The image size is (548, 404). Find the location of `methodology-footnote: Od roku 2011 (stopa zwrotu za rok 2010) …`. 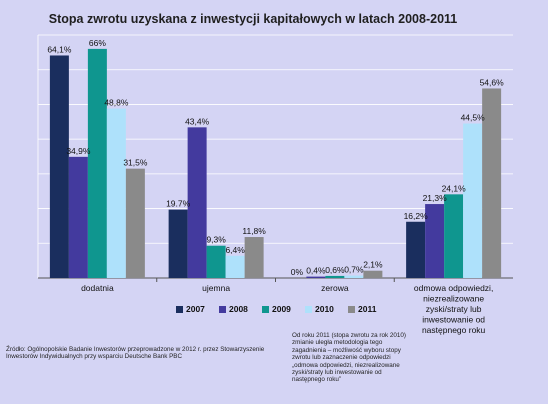

methodology-footnote: Od roku 2011 (stopa zwrotu za rok 2010) … is located at coordinates (349, 358).